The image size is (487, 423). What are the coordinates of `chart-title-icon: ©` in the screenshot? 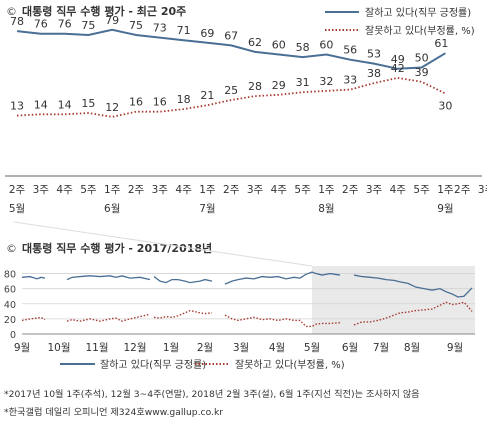 It's located at (11, 11).